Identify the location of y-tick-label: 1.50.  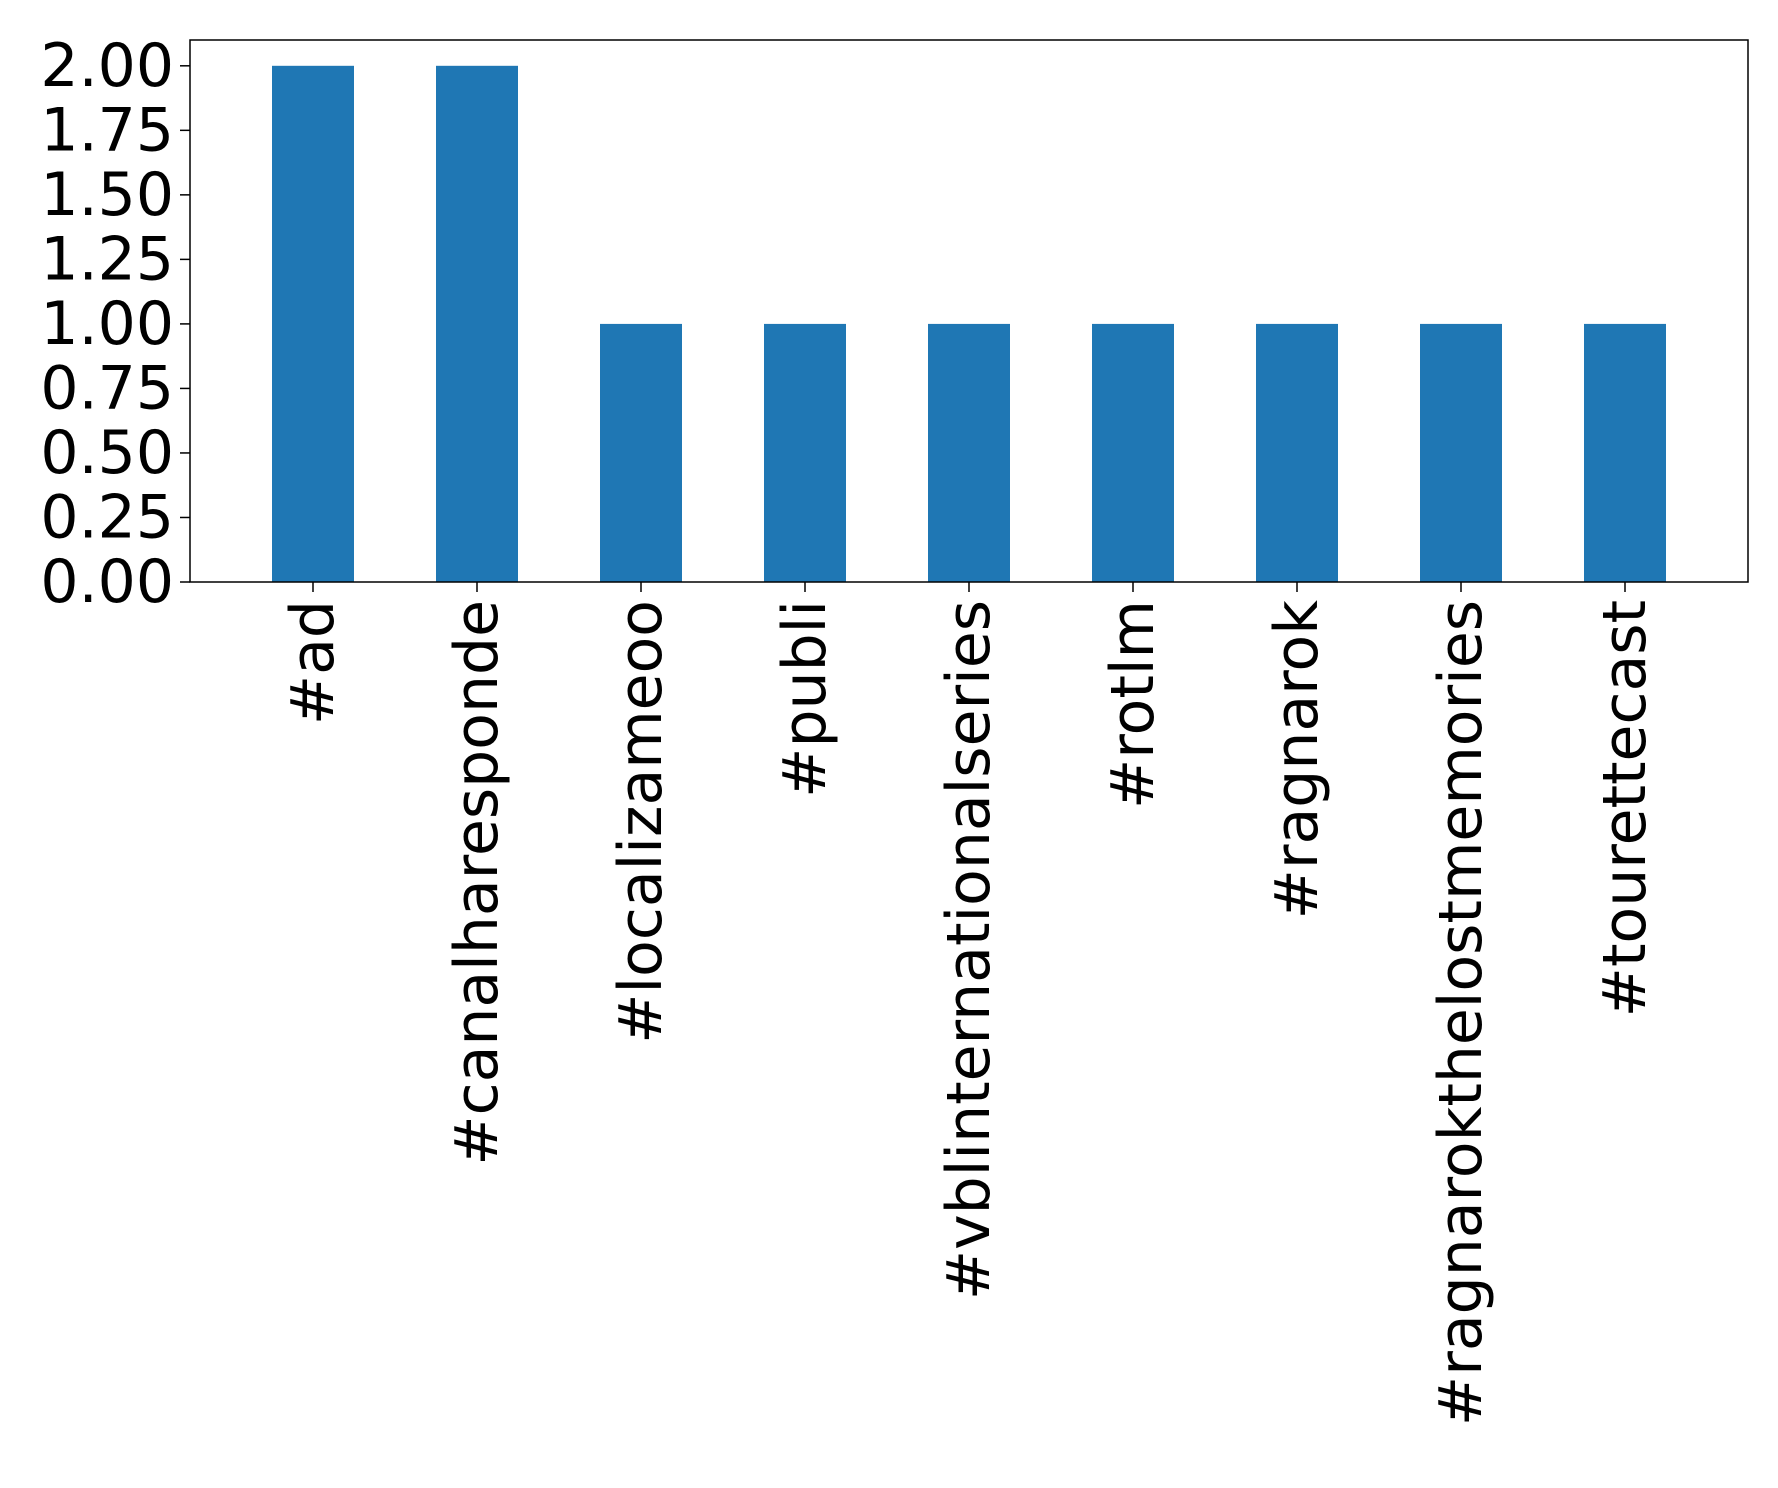
(107, 195).